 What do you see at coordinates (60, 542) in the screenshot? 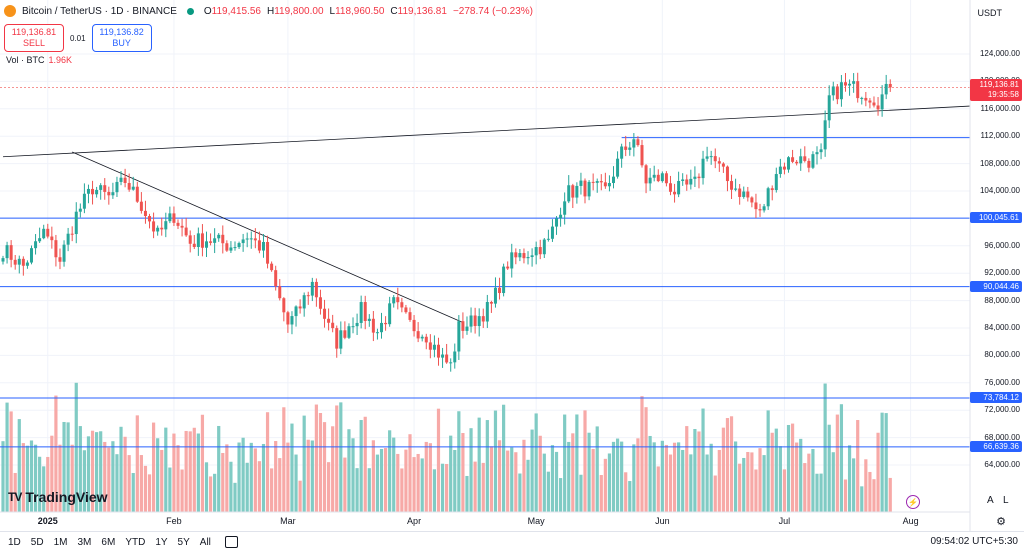
I see `range-button: 1M` at bounding box center [60, 542].